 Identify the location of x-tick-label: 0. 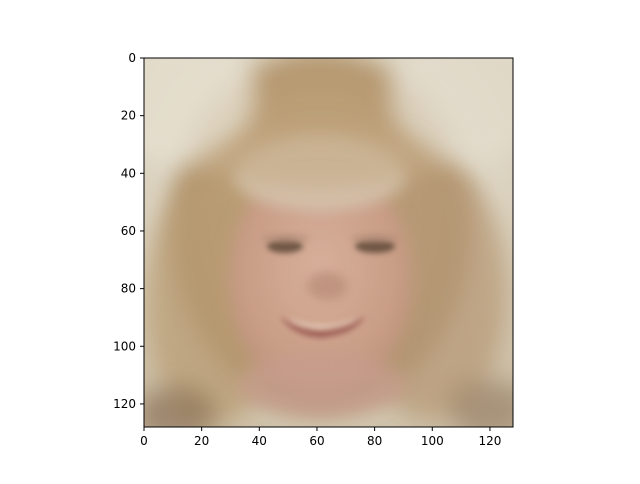
(144, 441).